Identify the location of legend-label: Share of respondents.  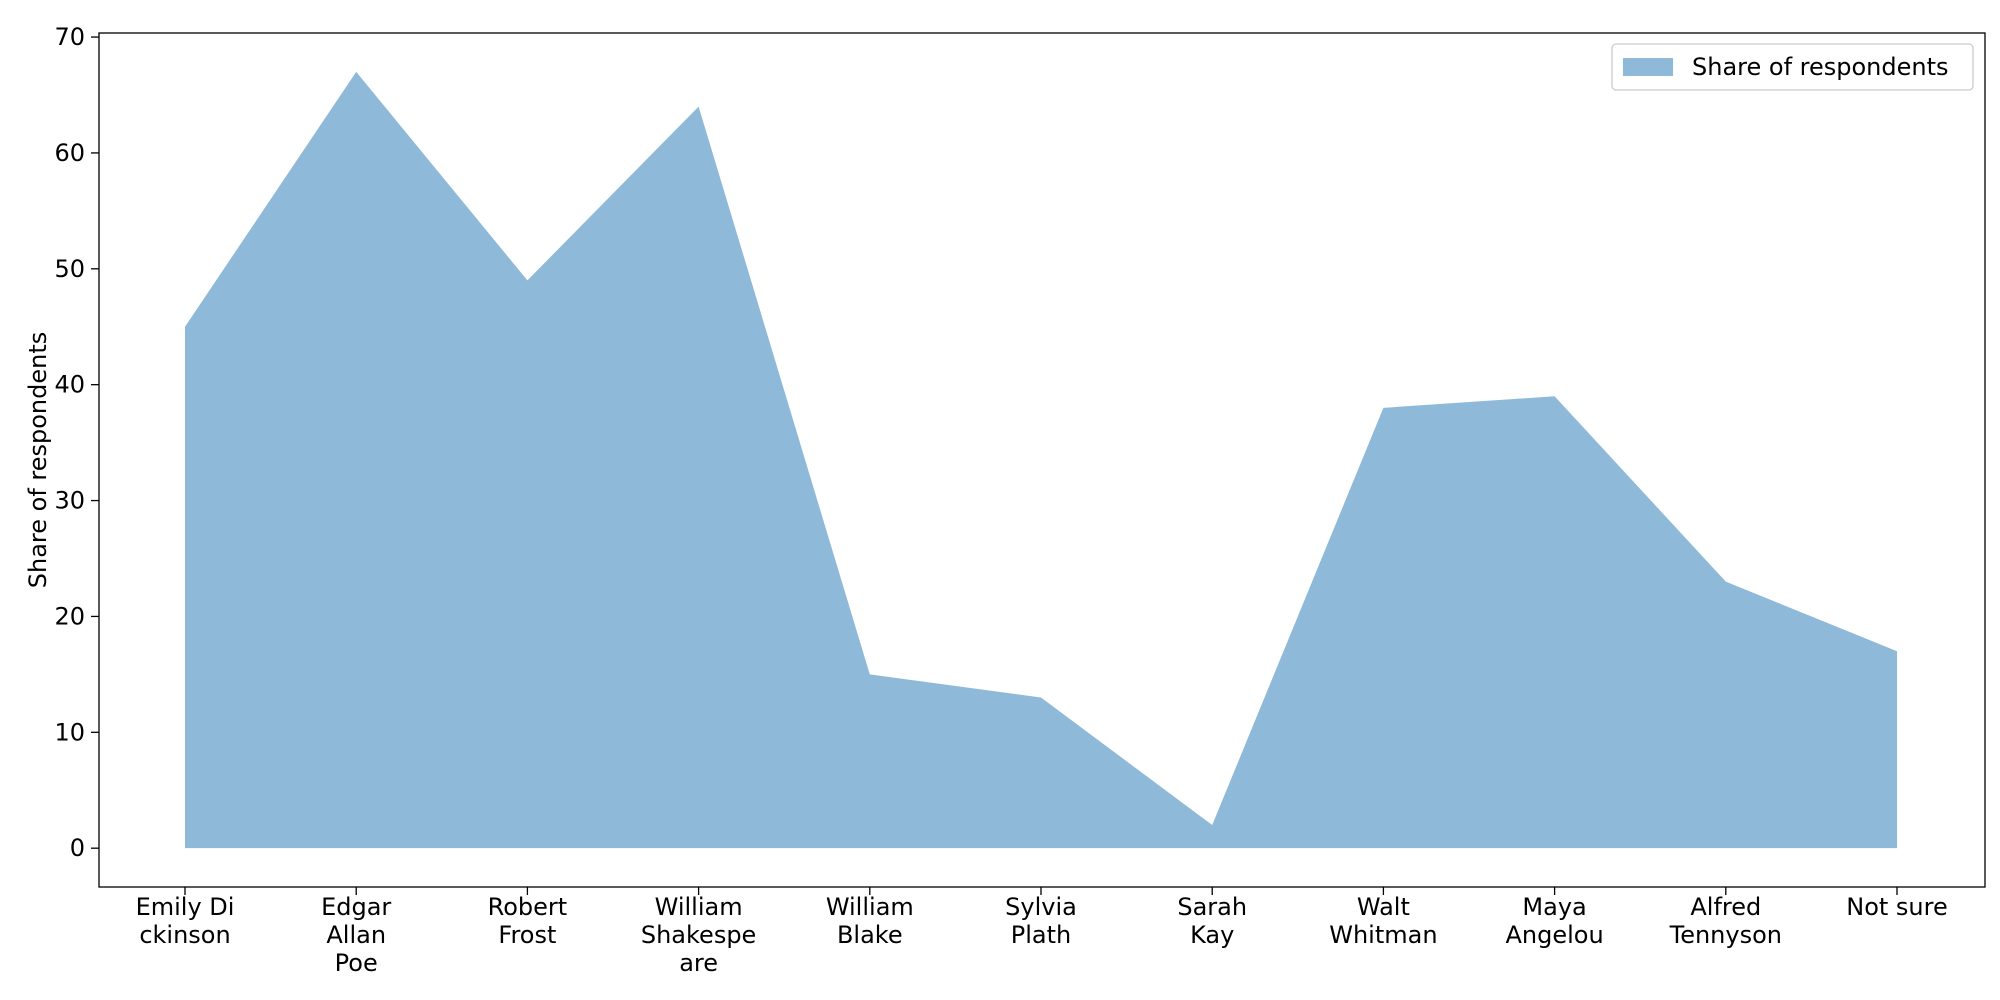
(1820, 67).